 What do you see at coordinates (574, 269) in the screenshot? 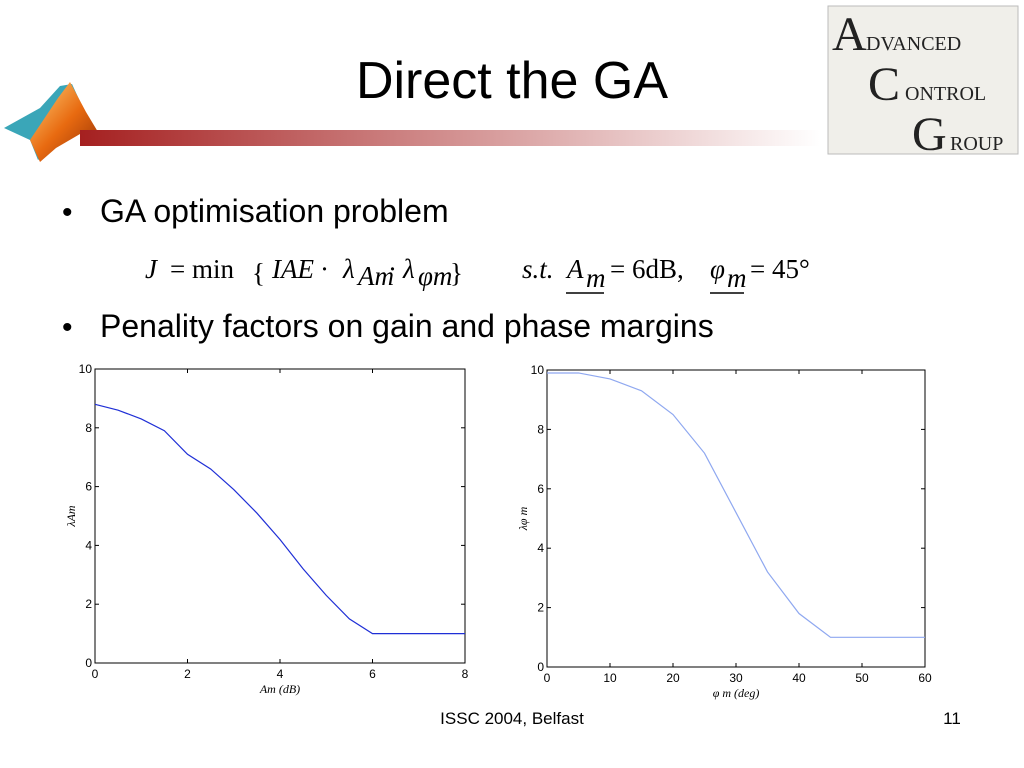
I see `formula-part: A` at bounding box center [574, 269].